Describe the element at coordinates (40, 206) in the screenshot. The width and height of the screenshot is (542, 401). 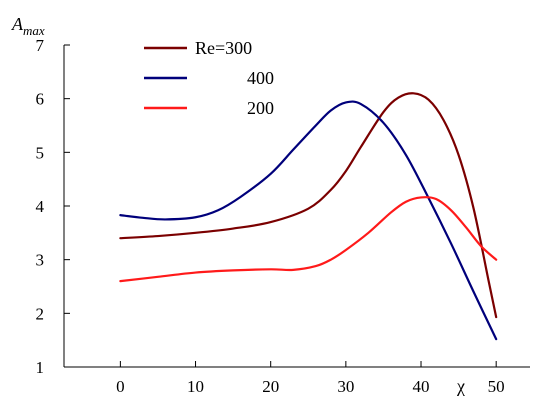
I see `y-tick-label: 4` at that location.